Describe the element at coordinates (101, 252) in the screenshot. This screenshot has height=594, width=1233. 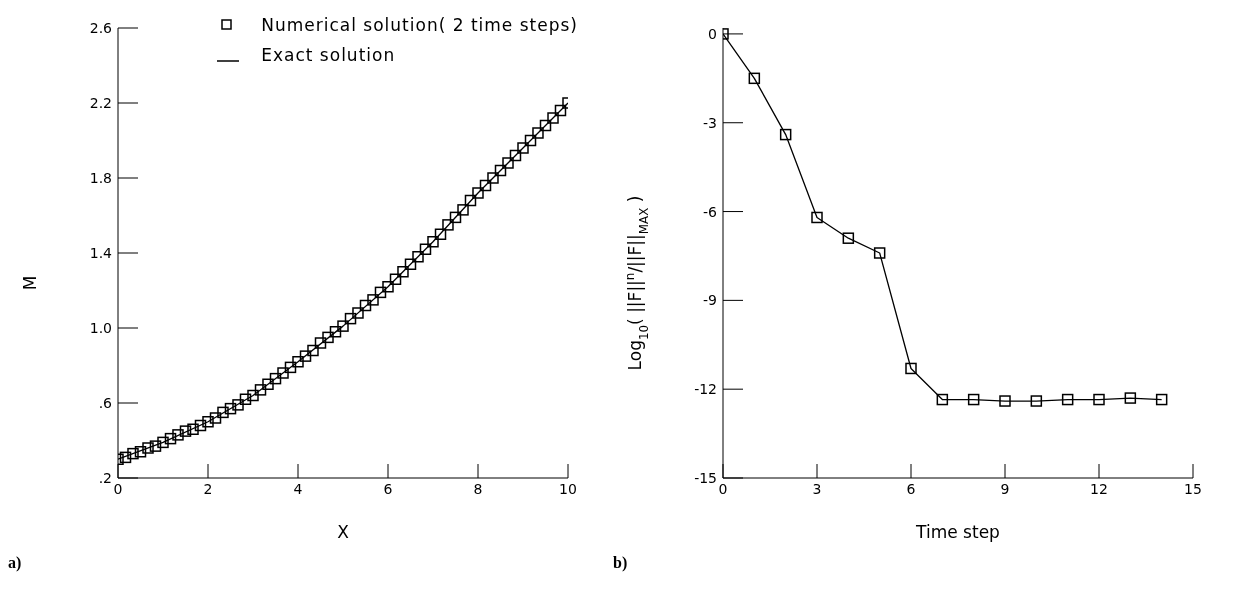
I see `y-tick-label: 1.4` at that location.